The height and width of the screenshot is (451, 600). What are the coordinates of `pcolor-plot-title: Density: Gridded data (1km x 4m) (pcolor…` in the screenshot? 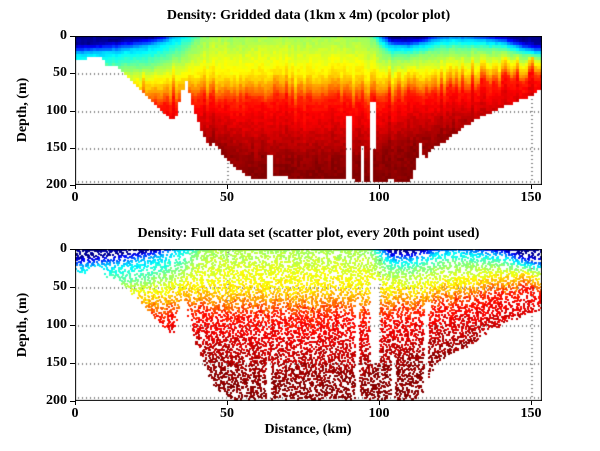 It's located at (308, 15).